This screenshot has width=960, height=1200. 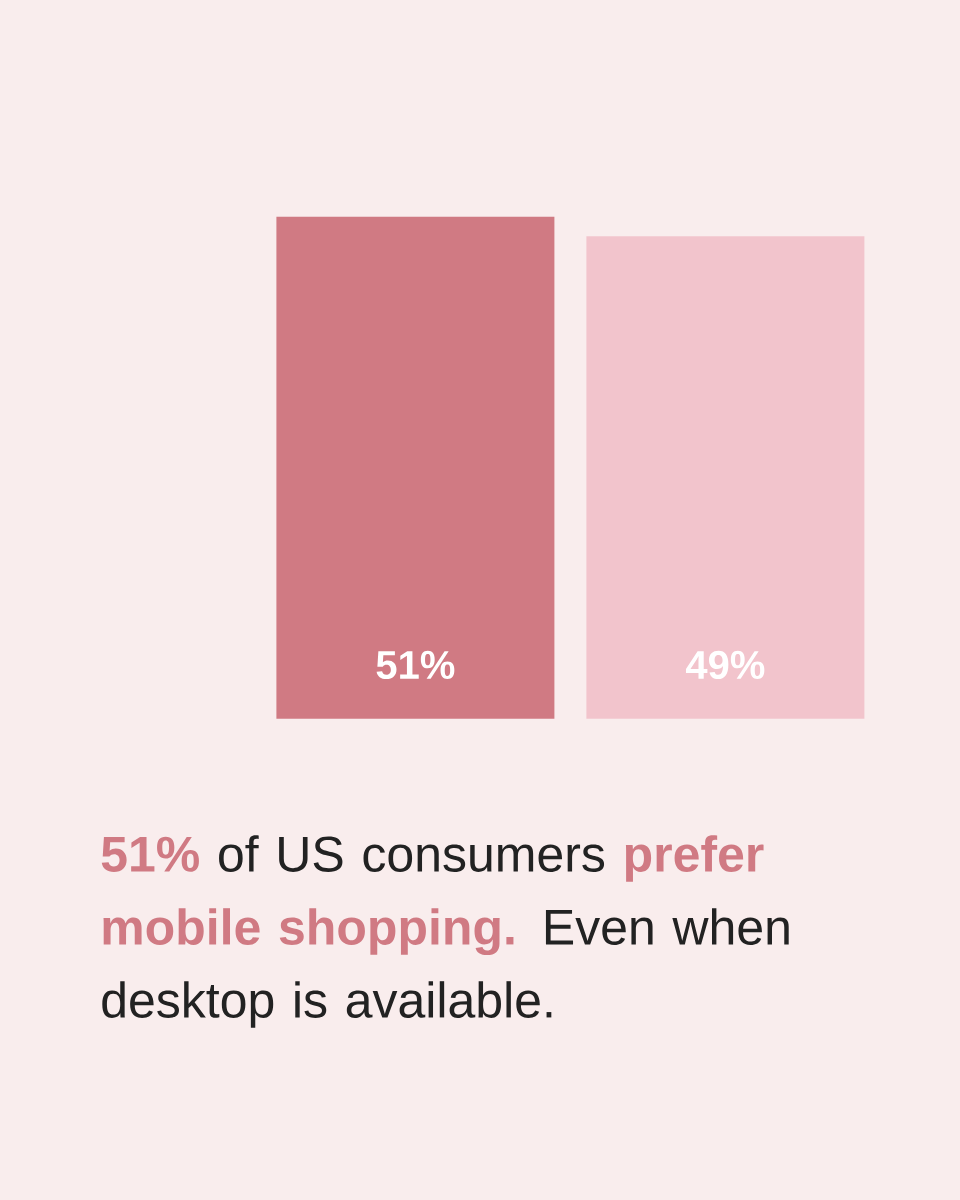 I want to click on data-label: 51%, so click(x=415, y=665).